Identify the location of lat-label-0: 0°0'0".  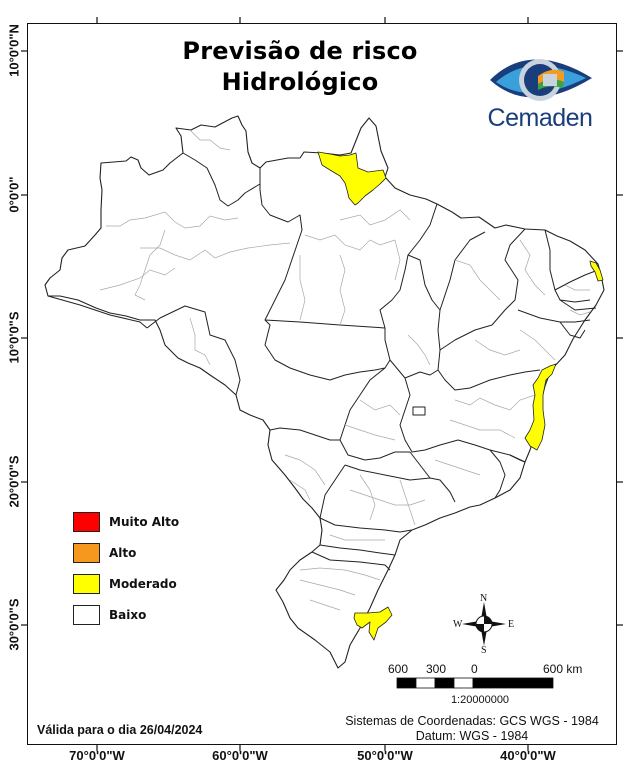
(14, 194).